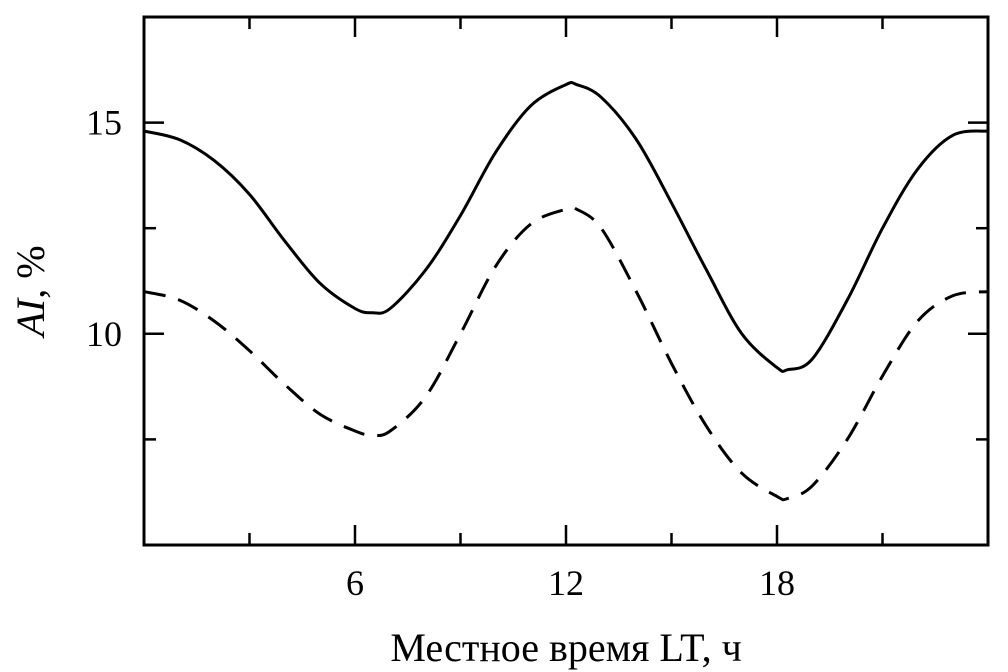 This screenshot has height=672, width=1008. I want to click on x-tick-label: 12, so click(566, 583).